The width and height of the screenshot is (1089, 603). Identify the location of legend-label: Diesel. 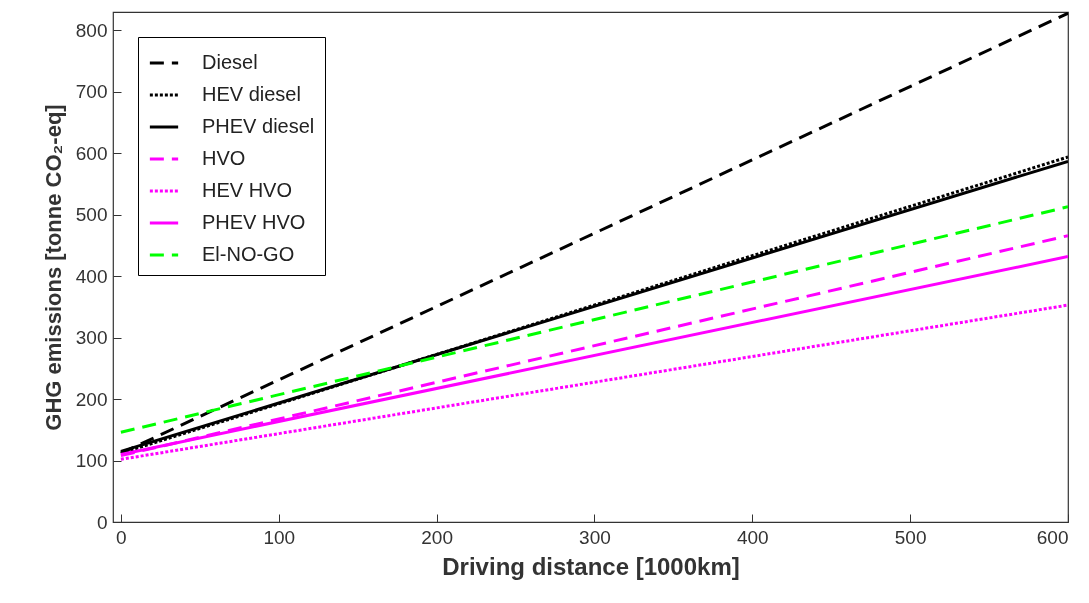
(230, 62).